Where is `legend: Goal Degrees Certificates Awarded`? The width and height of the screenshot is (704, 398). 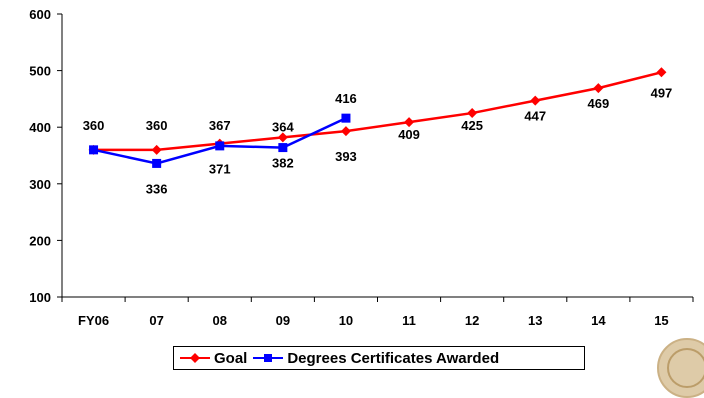 legend: Goal Degrees Certificates Awarded is located at coordinates (379, 358).